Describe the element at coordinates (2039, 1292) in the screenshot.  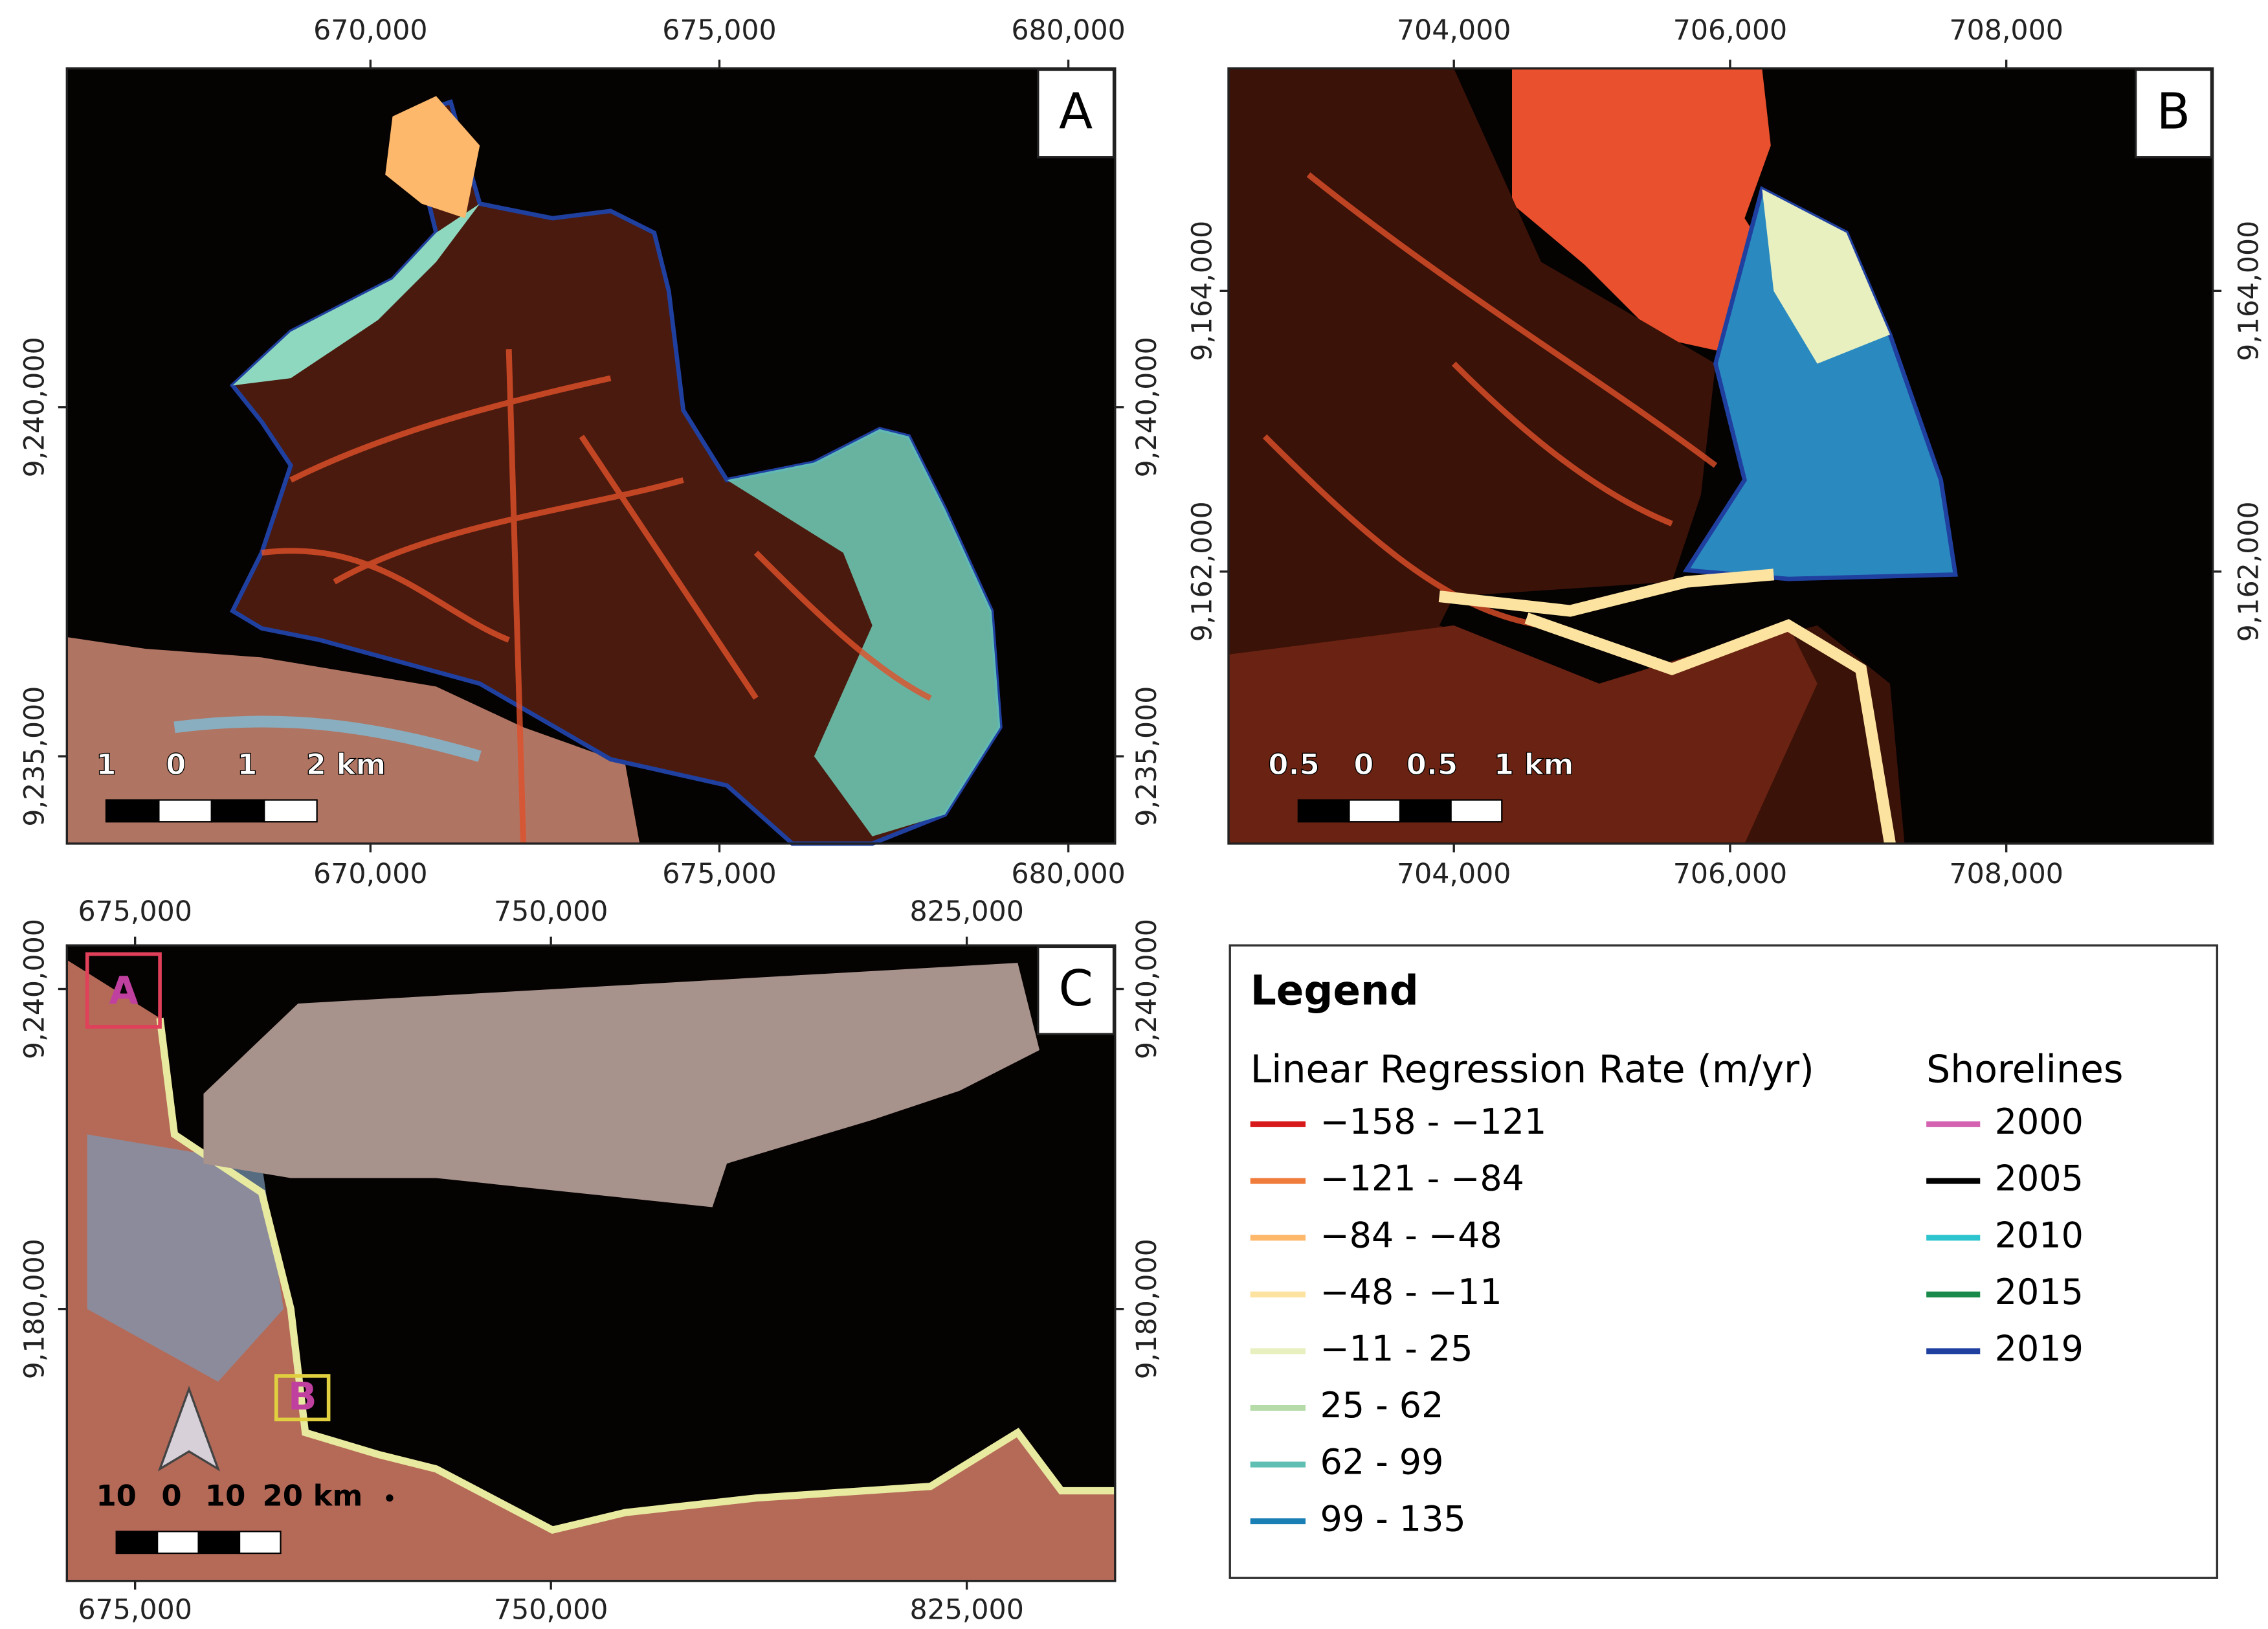
I see `legend-label: 2015` at that location.